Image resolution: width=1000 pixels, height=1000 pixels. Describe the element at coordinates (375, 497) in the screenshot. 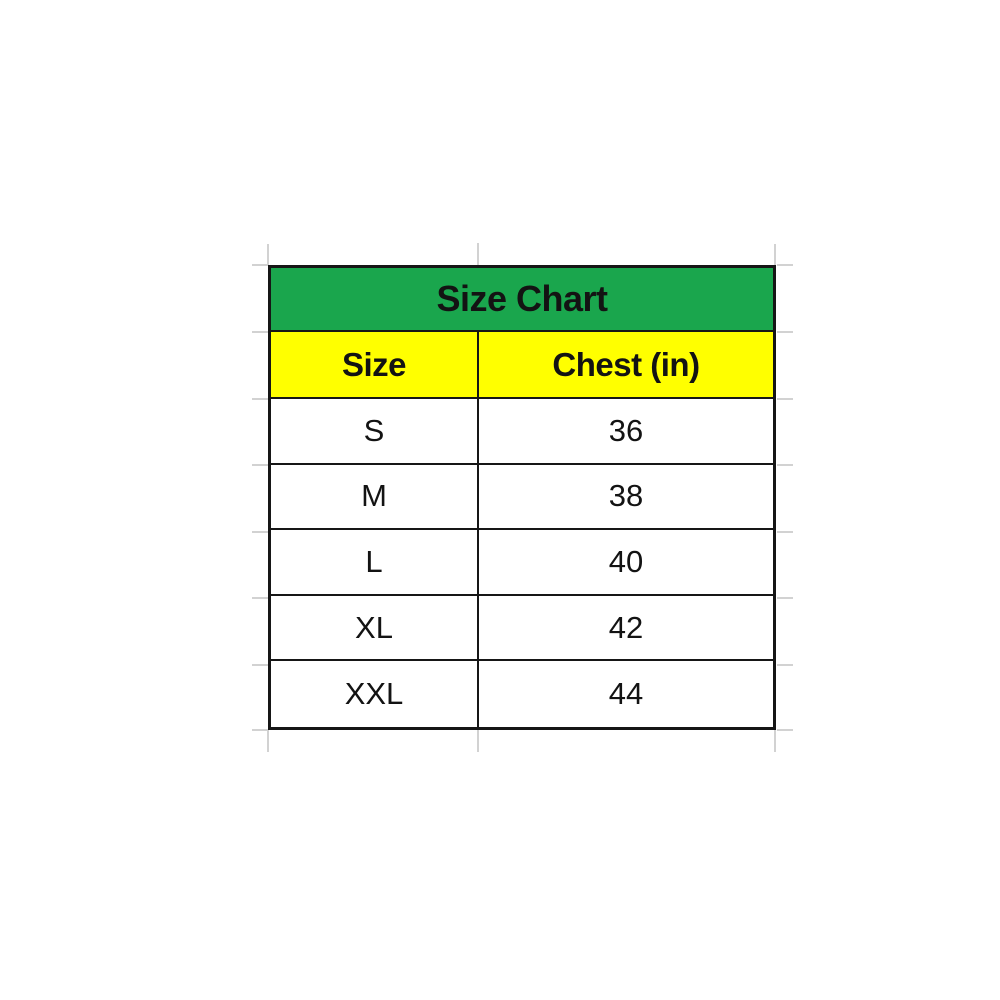

I see `size-cell-m: M` at that location.